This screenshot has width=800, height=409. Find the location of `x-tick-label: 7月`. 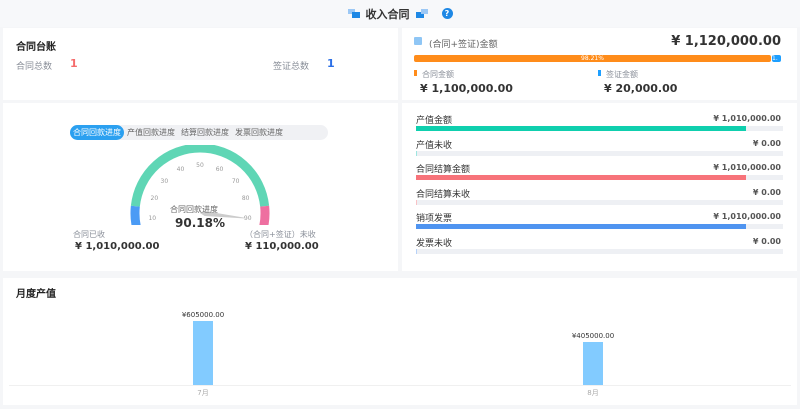

x-tick-label: 7月 is located at coordinates (203, 393).